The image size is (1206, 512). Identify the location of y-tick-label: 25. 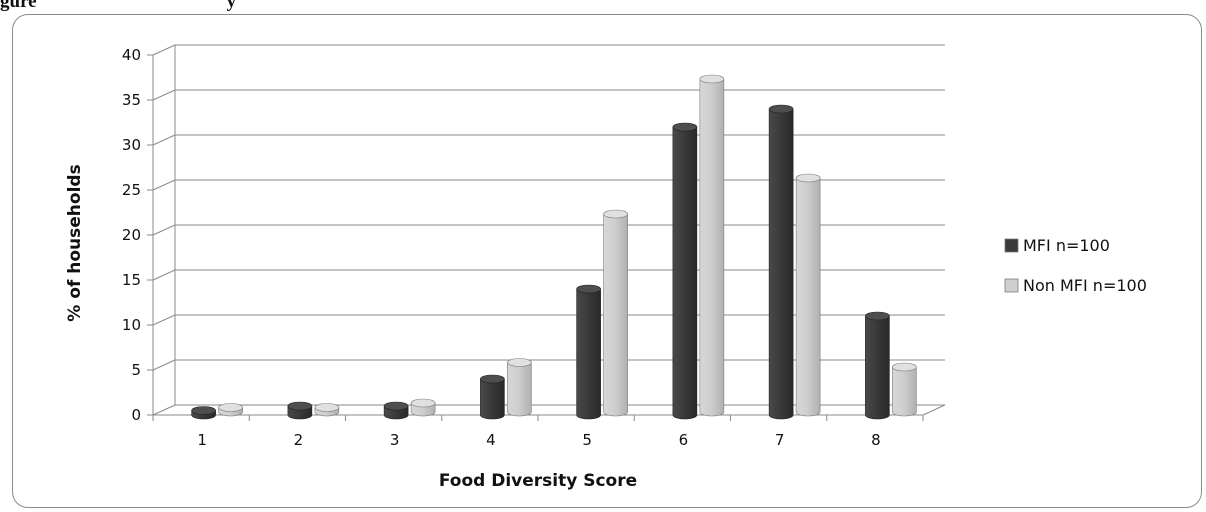
(131, 190).